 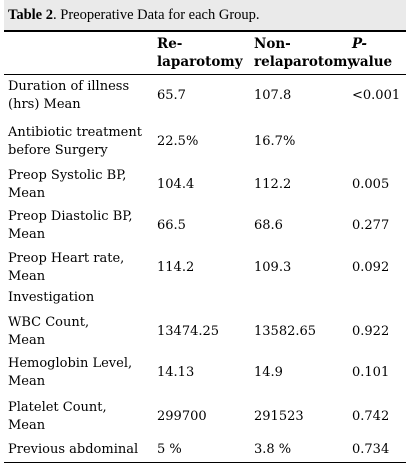 I want to click on table-row: Platelet Count, Mean 299700 291523 0.742, so click(x=205, y=417).